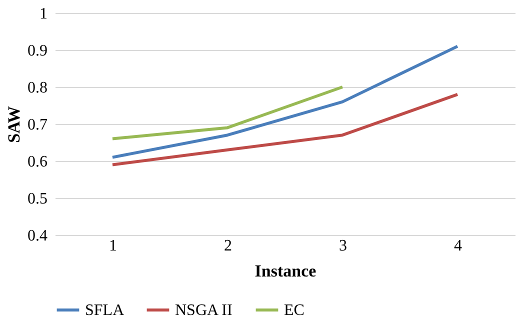 The width and height of the screenshot is (520, 323). I want to click on x-tick-label: 4, so click(458, 246).